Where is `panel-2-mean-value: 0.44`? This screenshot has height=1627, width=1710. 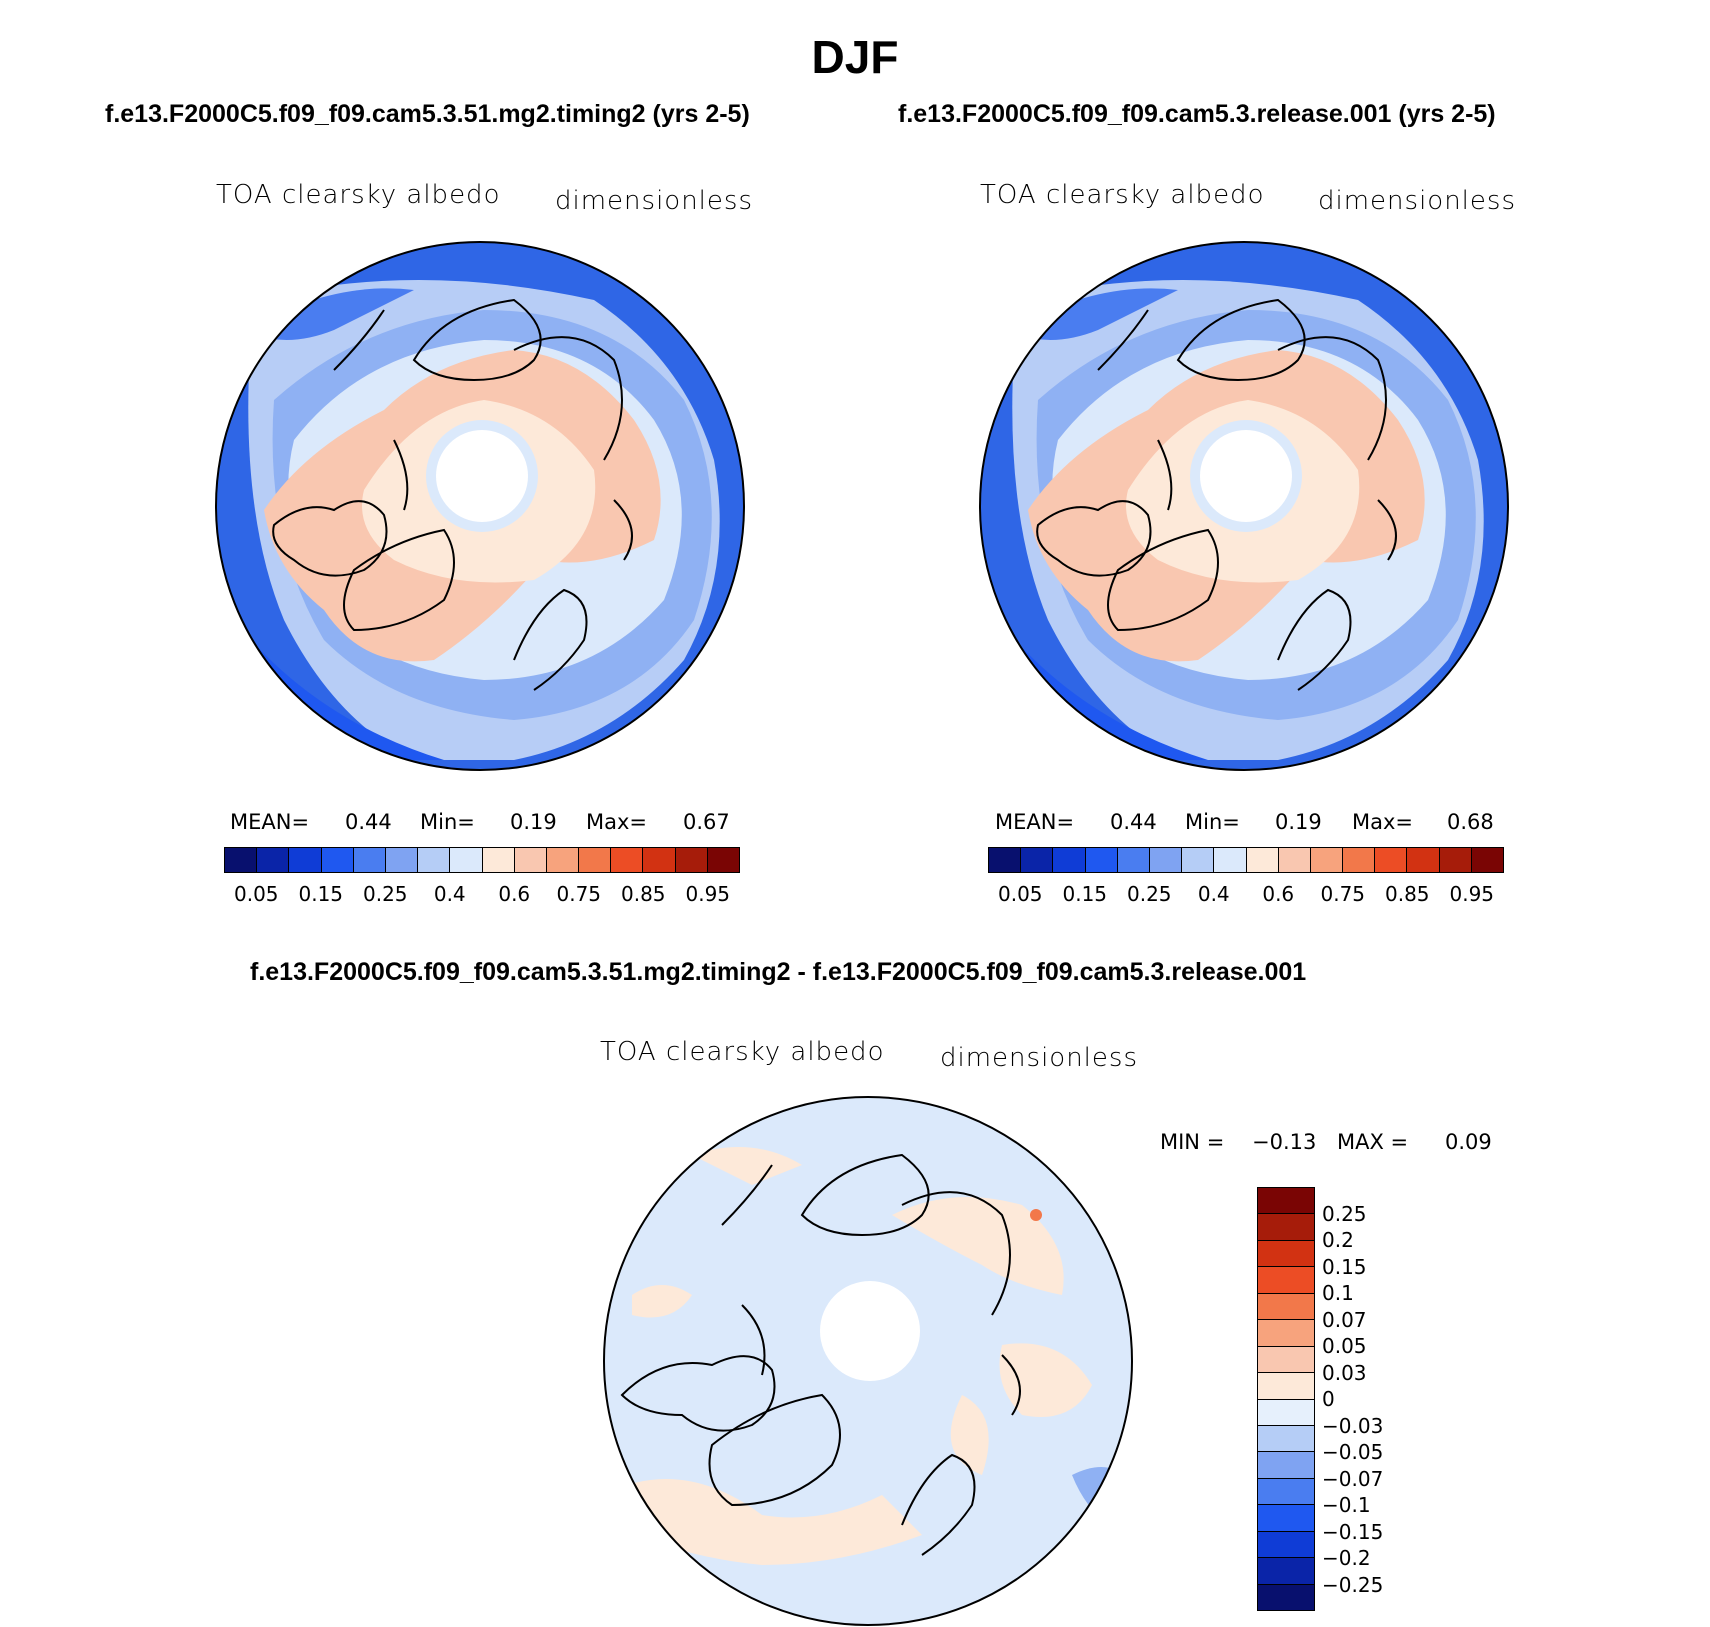
panel-2-mean-value: 0.44 is located at coordinates (1133, 822).